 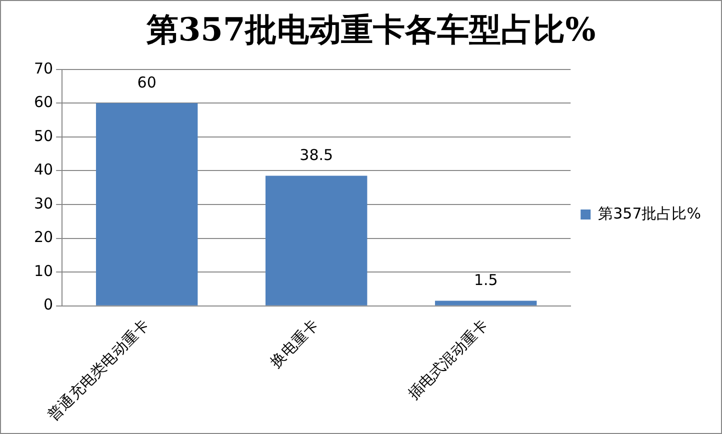 What do you see at coordinates (44, 102) in the screenshot?
I see `y-tick-label: 60` at bounding box center [44, 102].